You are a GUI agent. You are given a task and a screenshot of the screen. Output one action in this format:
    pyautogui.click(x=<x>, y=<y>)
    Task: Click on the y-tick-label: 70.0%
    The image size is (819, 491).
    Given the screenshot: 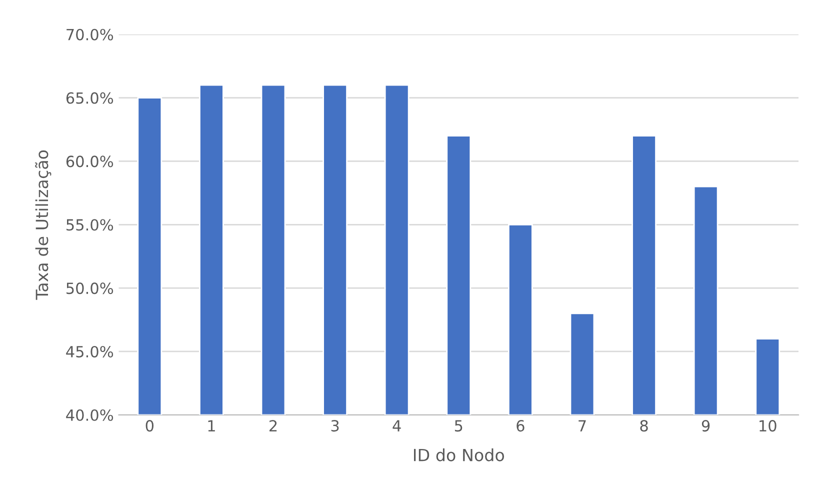 What is the action you would take?
    pyautogui.click(x=90, y=34)
    